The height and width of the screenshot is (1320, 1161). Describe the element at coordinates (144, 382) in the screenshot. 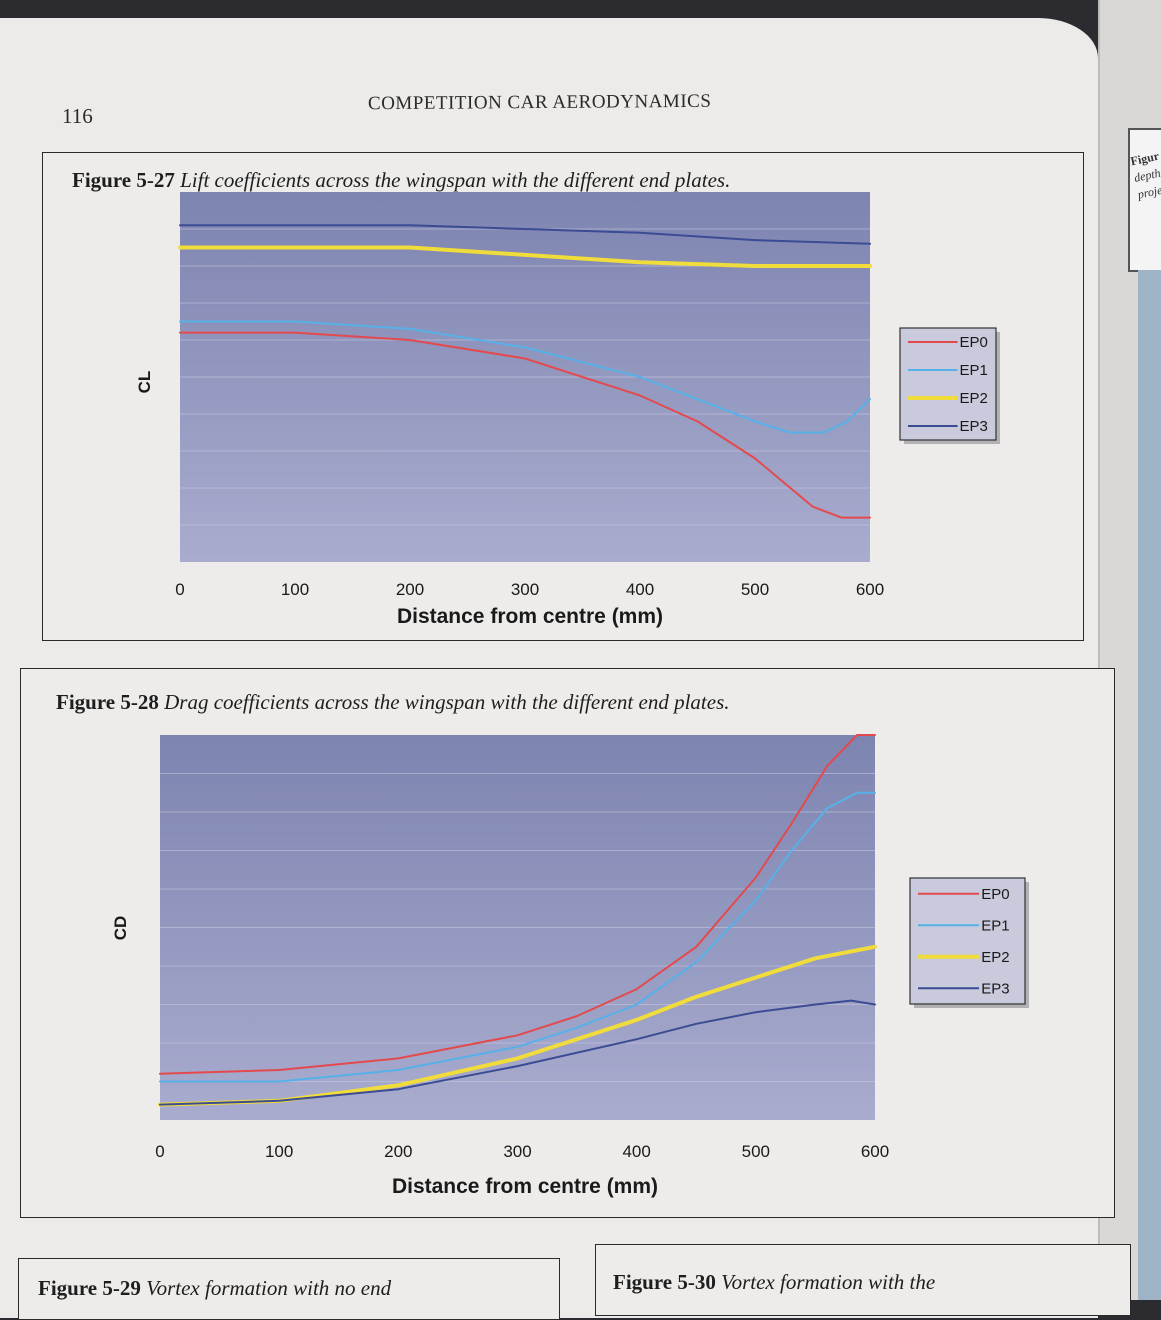

I see `y-axis-label: CL` at that location.